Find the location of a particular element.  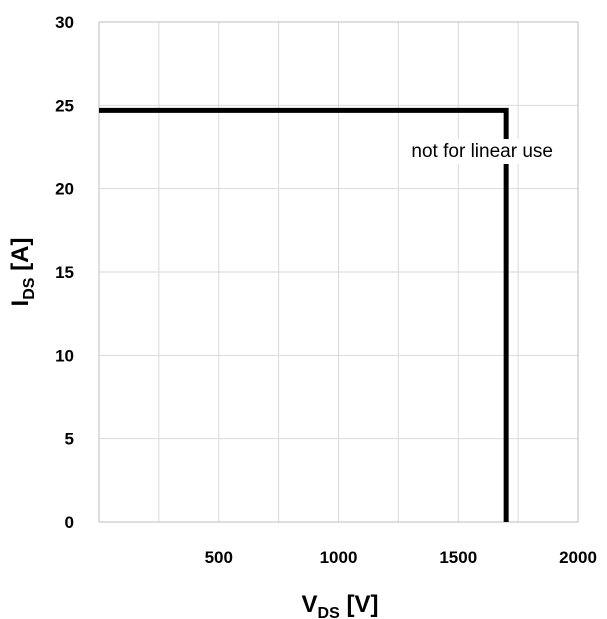

y-tick-label: 30 is located at coordinates (64, 22).